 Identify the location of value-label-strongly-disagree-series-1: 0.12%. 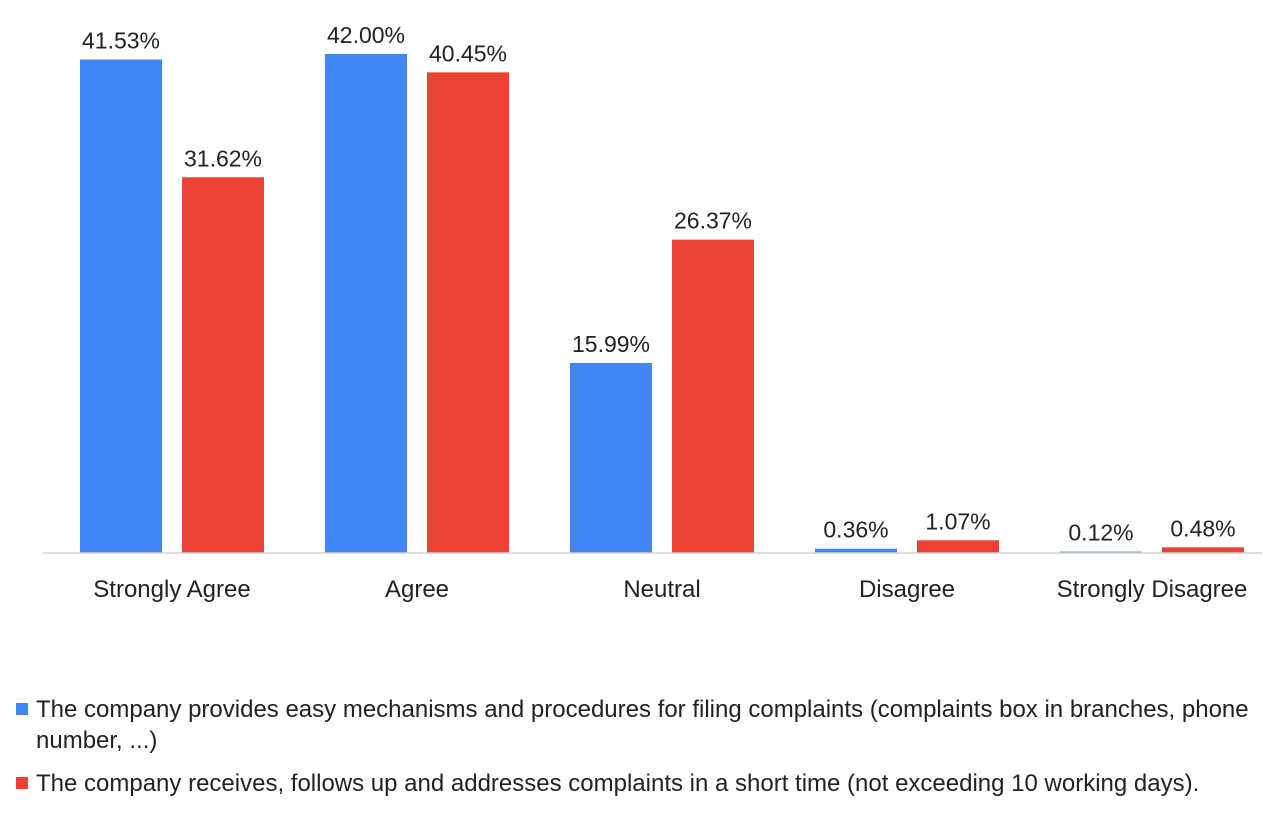
(1100, 533).